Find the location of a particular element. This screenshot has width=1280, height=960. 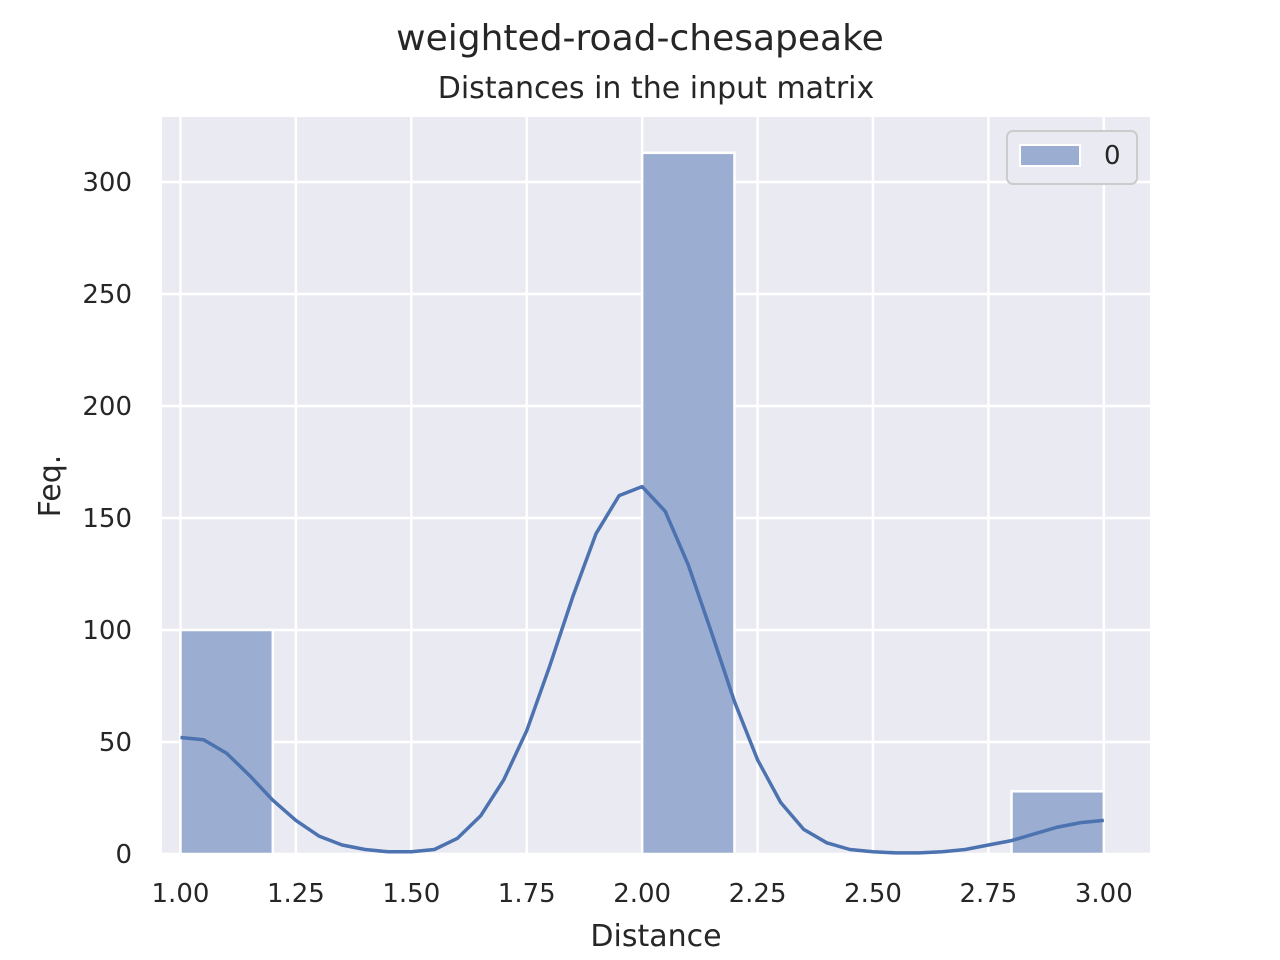

x-tick-label: 2.00 is located at coordinates (642, 894).